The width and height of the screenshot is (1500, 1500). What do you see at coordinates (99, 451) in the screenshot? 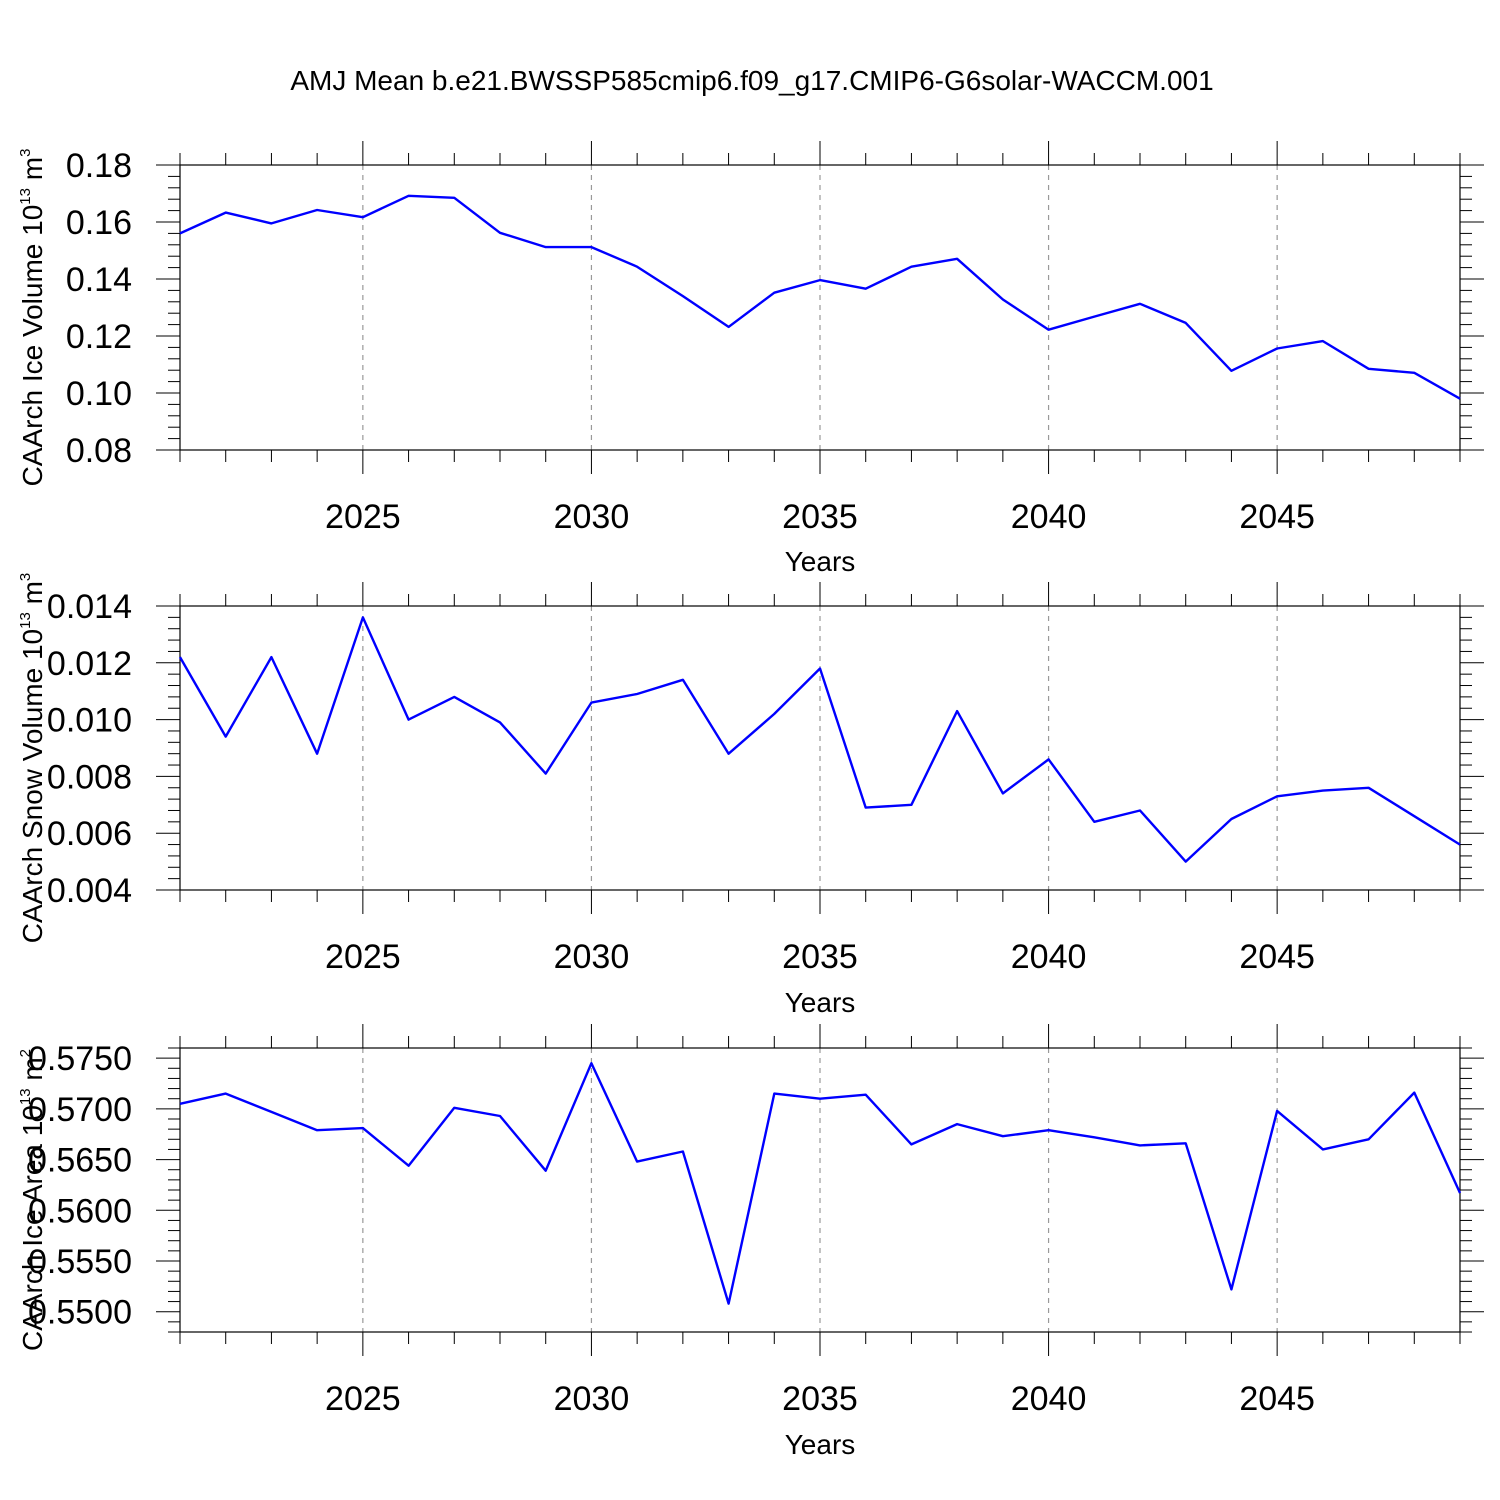
I see `y-tick-label: 0.08` at bounding box center [99, 451].